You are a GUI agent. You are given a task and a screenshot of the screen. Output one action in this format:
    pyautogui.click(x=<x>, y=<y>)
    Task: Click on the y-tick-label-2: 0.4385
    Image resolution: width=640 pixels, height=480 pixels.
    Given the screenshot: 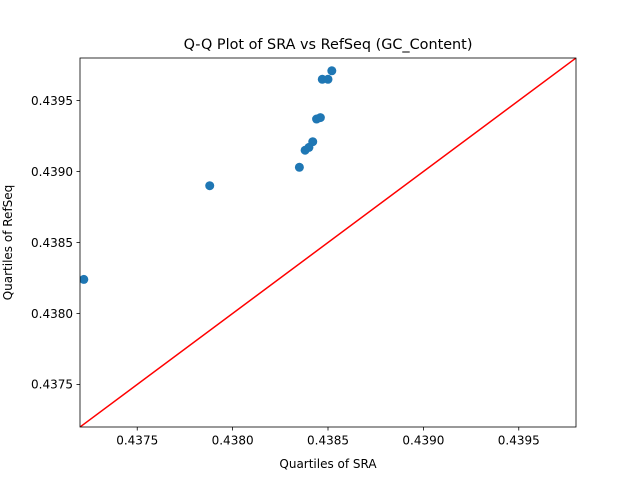 What is the action you would take?
    pyautogui.click(x=52, y=243)
    